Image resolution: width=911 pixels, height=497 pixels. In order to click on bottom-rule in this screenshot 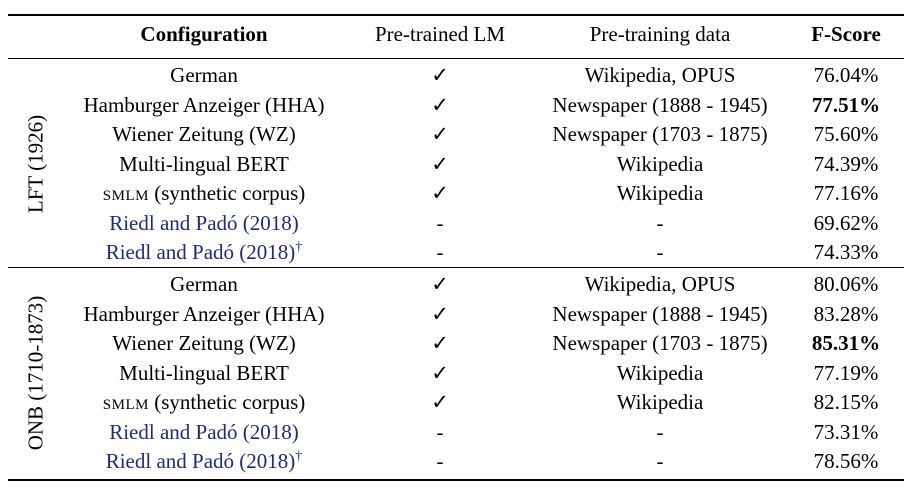, I will do `click(456, 480)`.